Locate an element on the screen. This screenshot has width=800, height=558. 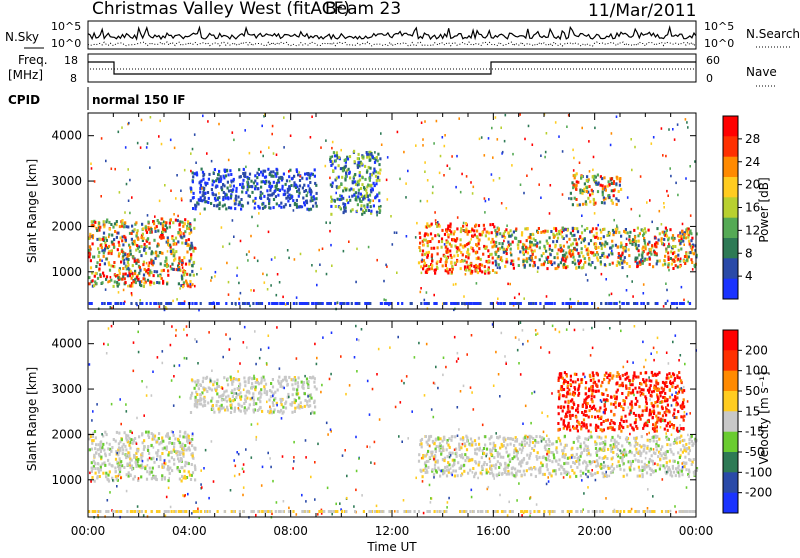
power-colorbar-label: Power [dB] is located at coordinates (764, 209).